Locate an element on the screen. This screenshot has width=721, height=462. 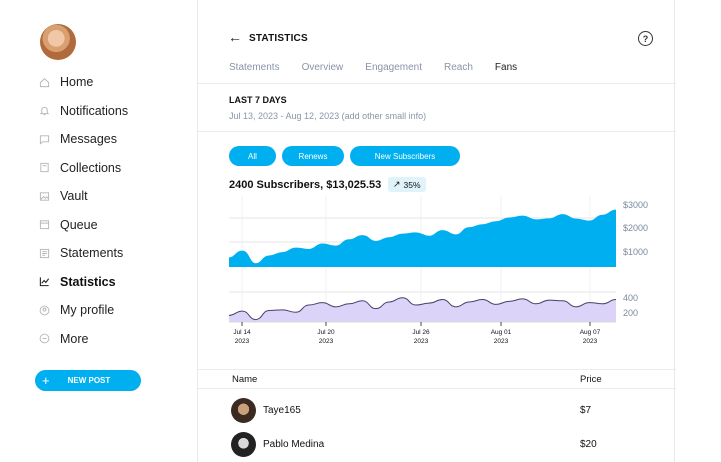
sidebar-item-my-profile: My profile is located at coordinates (83, 310).